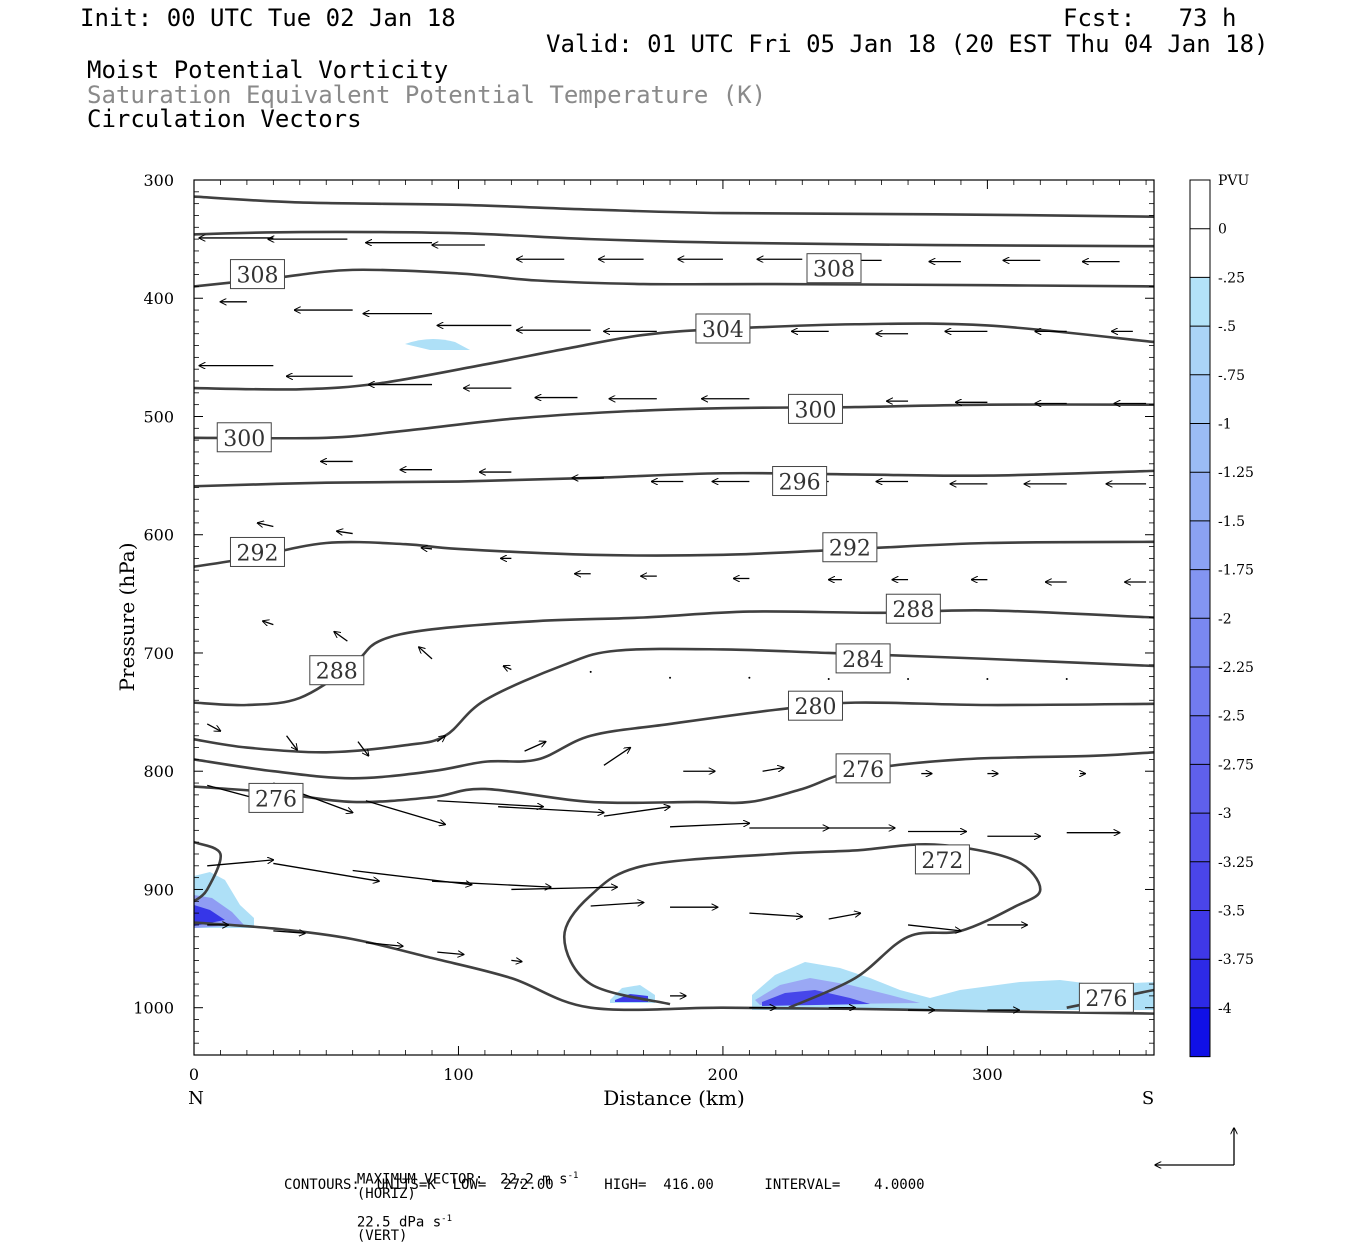 The image size is (1350, 1244). I want to click on y-tick-label: 400, so click(158, 298).